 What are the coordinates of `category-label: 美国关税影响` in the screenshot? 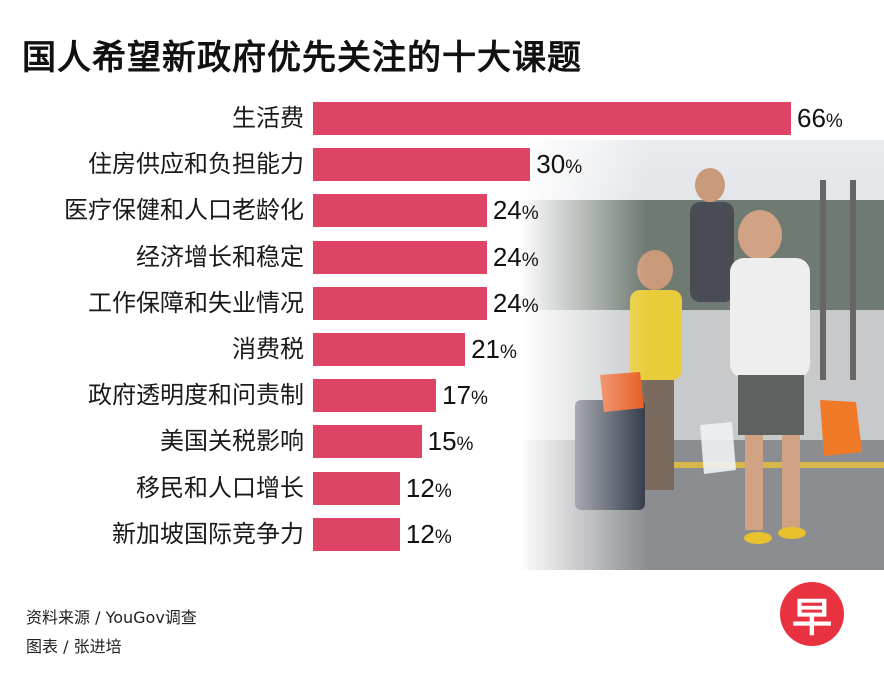 It's located at (232, 441).